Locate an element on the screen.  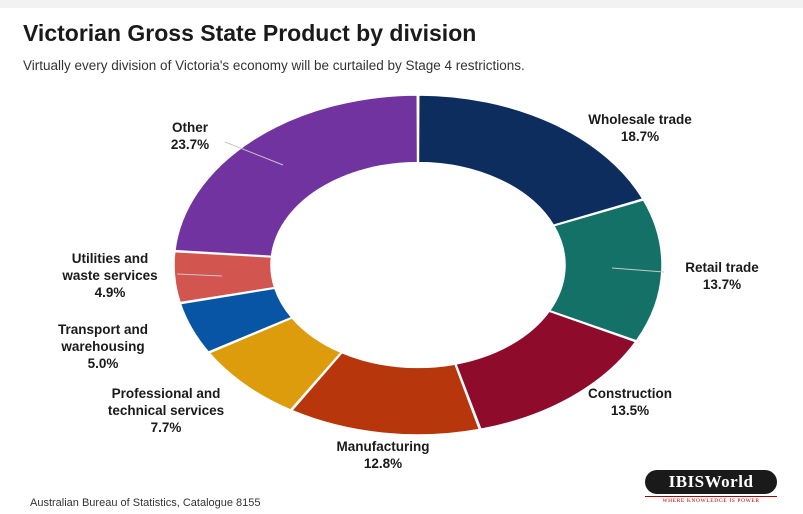
leader-line-utilities-and-waste-services is located at coordinates (199, 275).